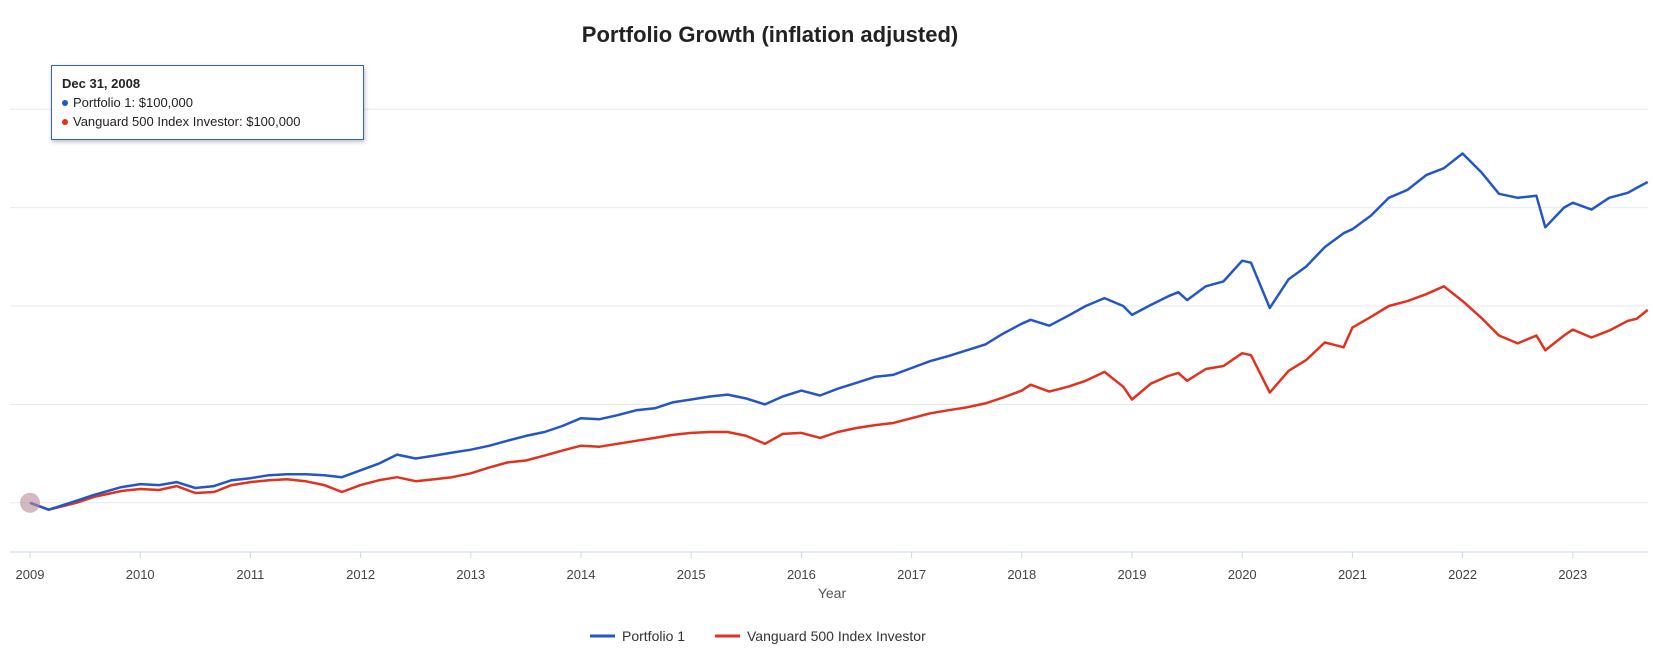  Describe the element at coordinates (30, 502) in the screenshot. I see `hover-point-marker` at that location.